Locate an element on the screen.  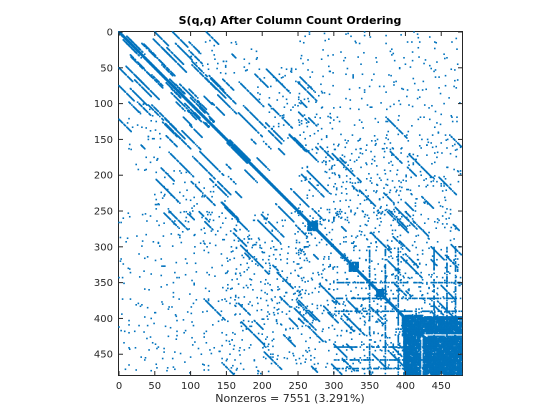
chart-title: S(q,q) After Column Count Ordering is located at coordinates (290, 20).